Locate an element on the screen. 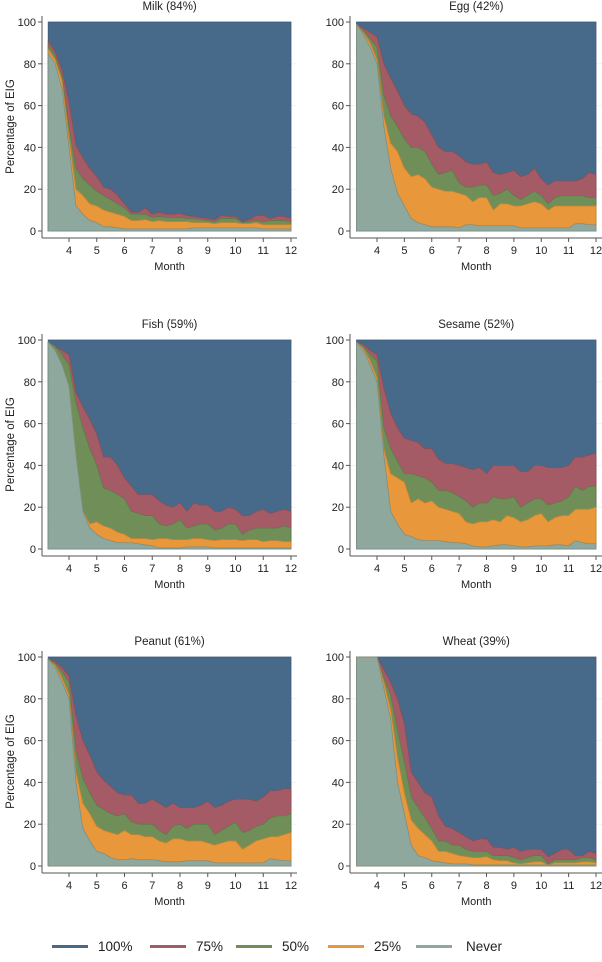  legend-item-never: Never is located at coordinates (459, 946).